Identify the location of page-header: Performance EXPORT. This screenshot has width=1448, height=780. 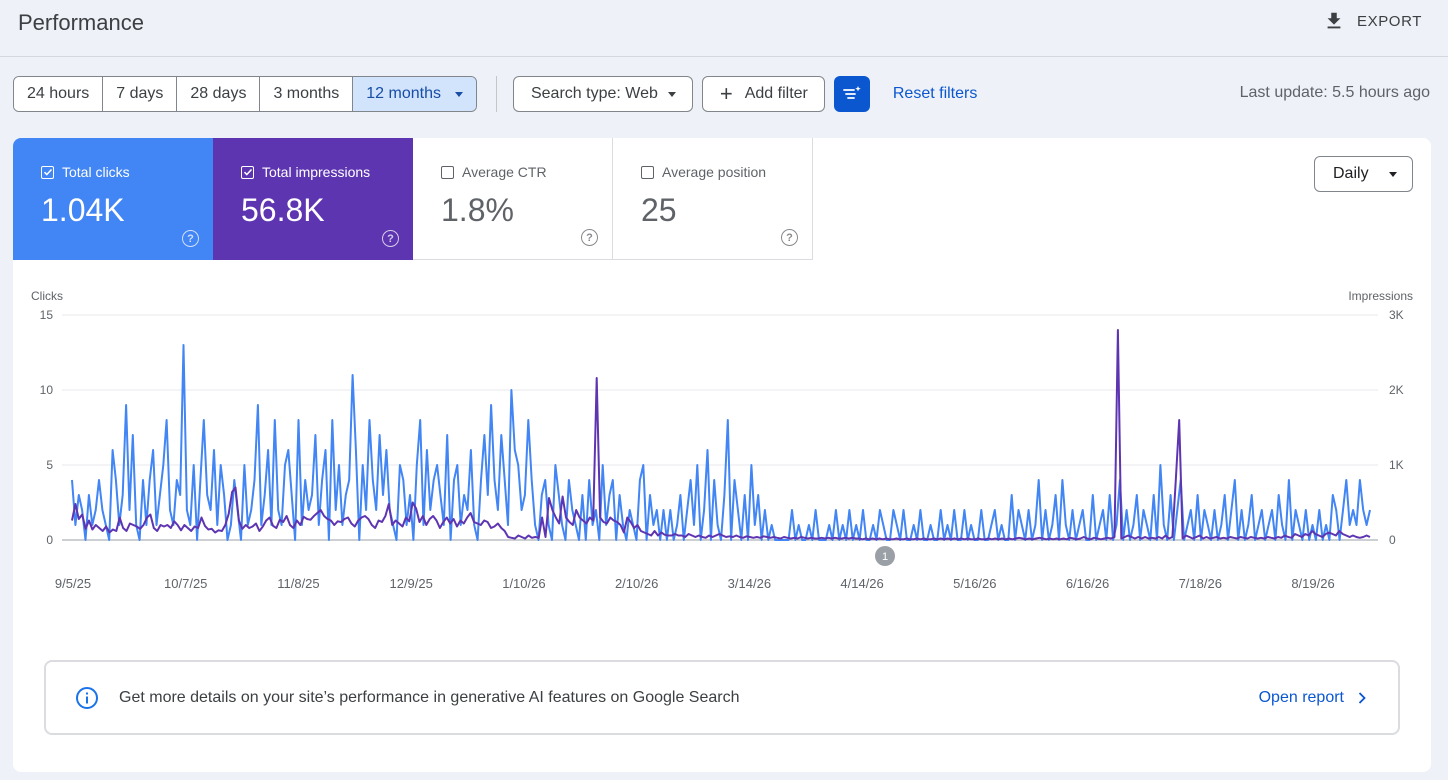
(724, 28).